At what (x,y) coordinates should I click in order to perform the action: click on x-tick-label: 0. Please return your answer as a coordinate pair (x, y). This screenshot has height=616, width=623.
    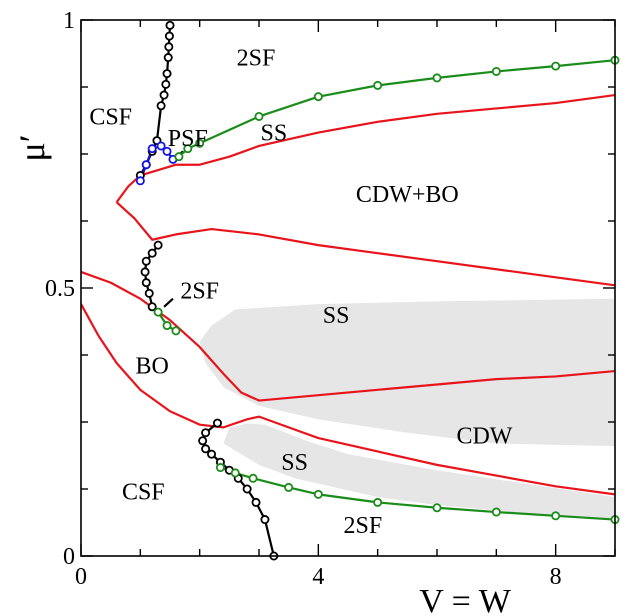
    Looking at the image, I should click on (81, 577).